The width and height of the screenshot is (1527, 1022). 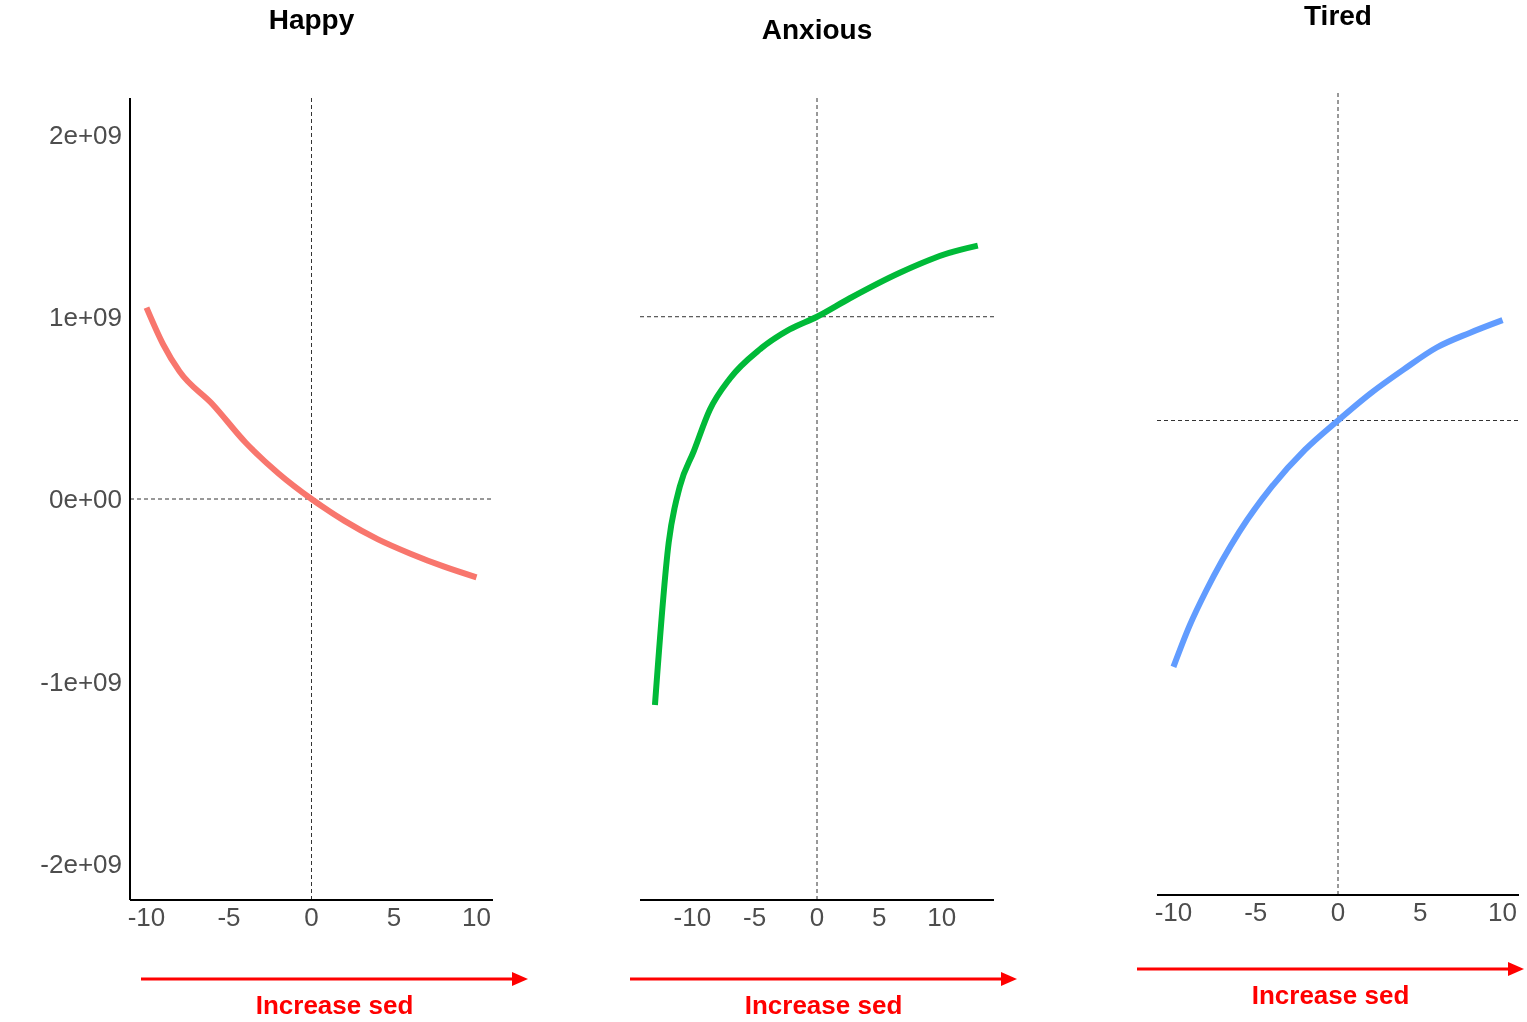 I want to click on y-tick-label: -1e+09, so click(x=81, y=681).